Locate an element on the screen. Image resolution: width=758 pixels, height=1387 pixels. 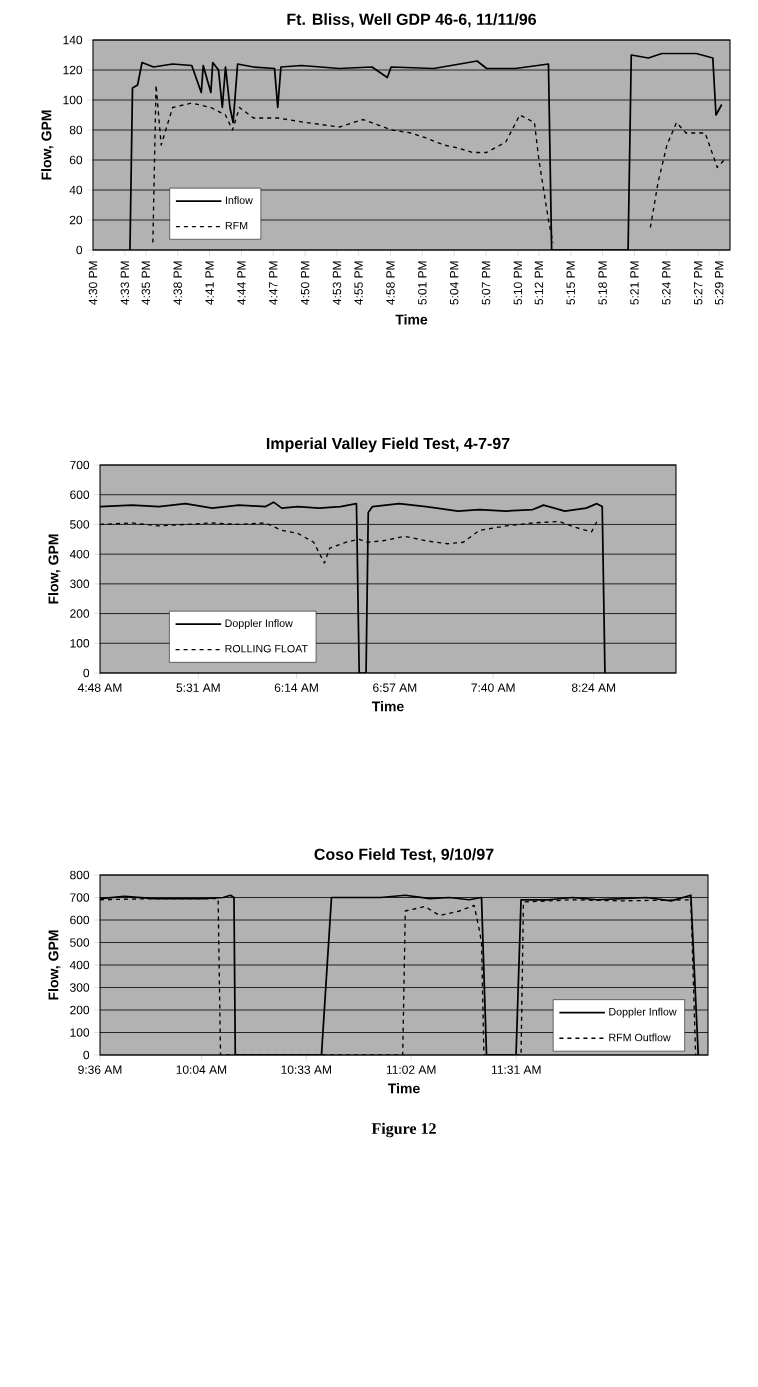
y-tick-label: 60 is located at coordinates (76, 160).